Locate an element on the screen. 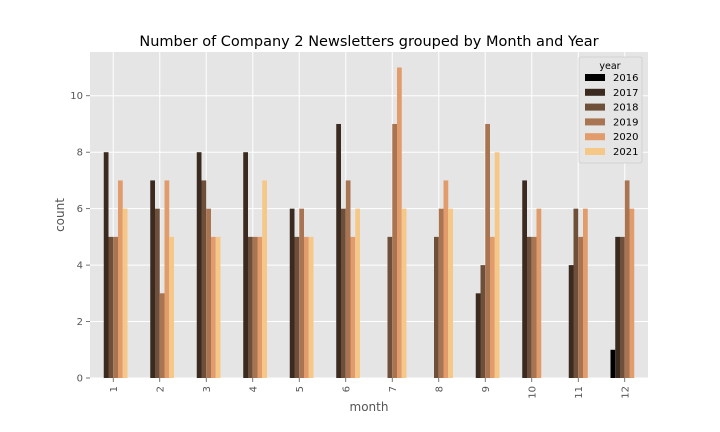  x-tick-label: 9 is located at coordinates (486, 389).